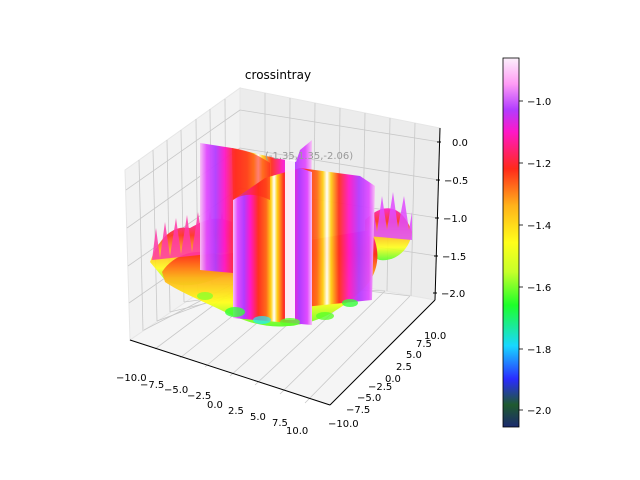  What do you see at coordinates (539, 288) in the screenshot?
I see `colorbar-tick-label: −1.6` at bounding box center [539, 288].